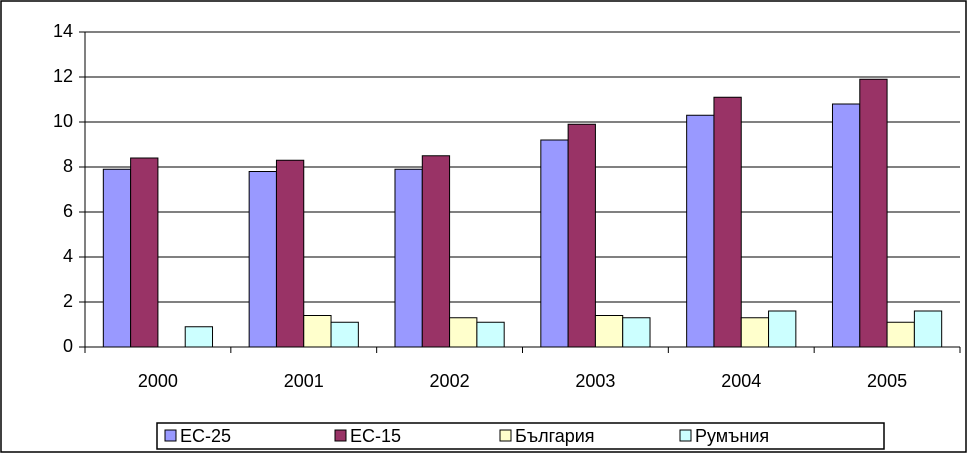 The width and height of the screenshot is (968, 454). Describe the element at coordinates (63, 121) in the screenshot. I see `y-tick-label: 10` at that location.